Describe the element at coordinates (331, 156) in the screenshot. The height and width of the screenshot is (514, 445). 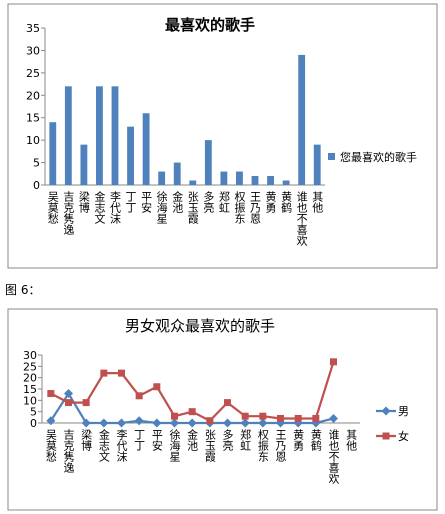
I see `legend-swatch` at that location.